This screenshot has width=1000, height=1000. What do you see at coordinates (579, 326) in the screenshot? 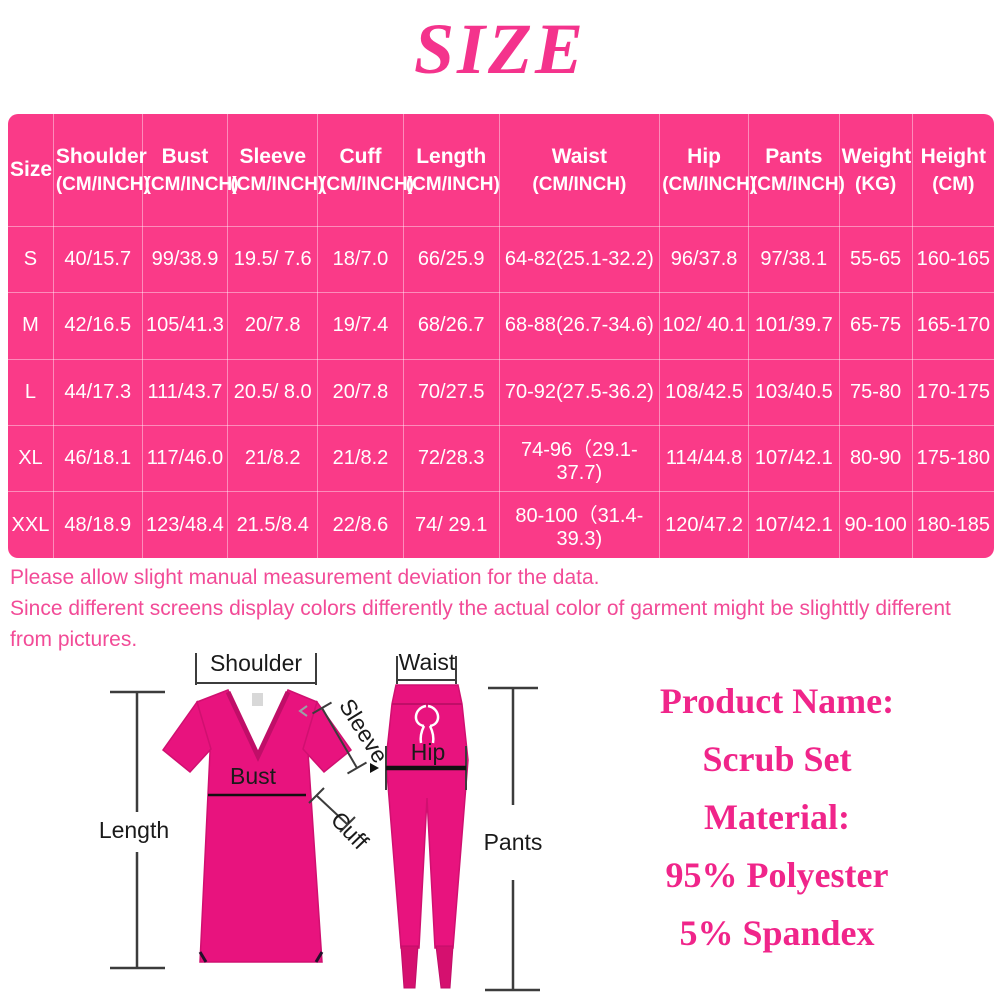
I see `size-value: 68-88(26.7-34.6)` at bounding box center [579, 326].